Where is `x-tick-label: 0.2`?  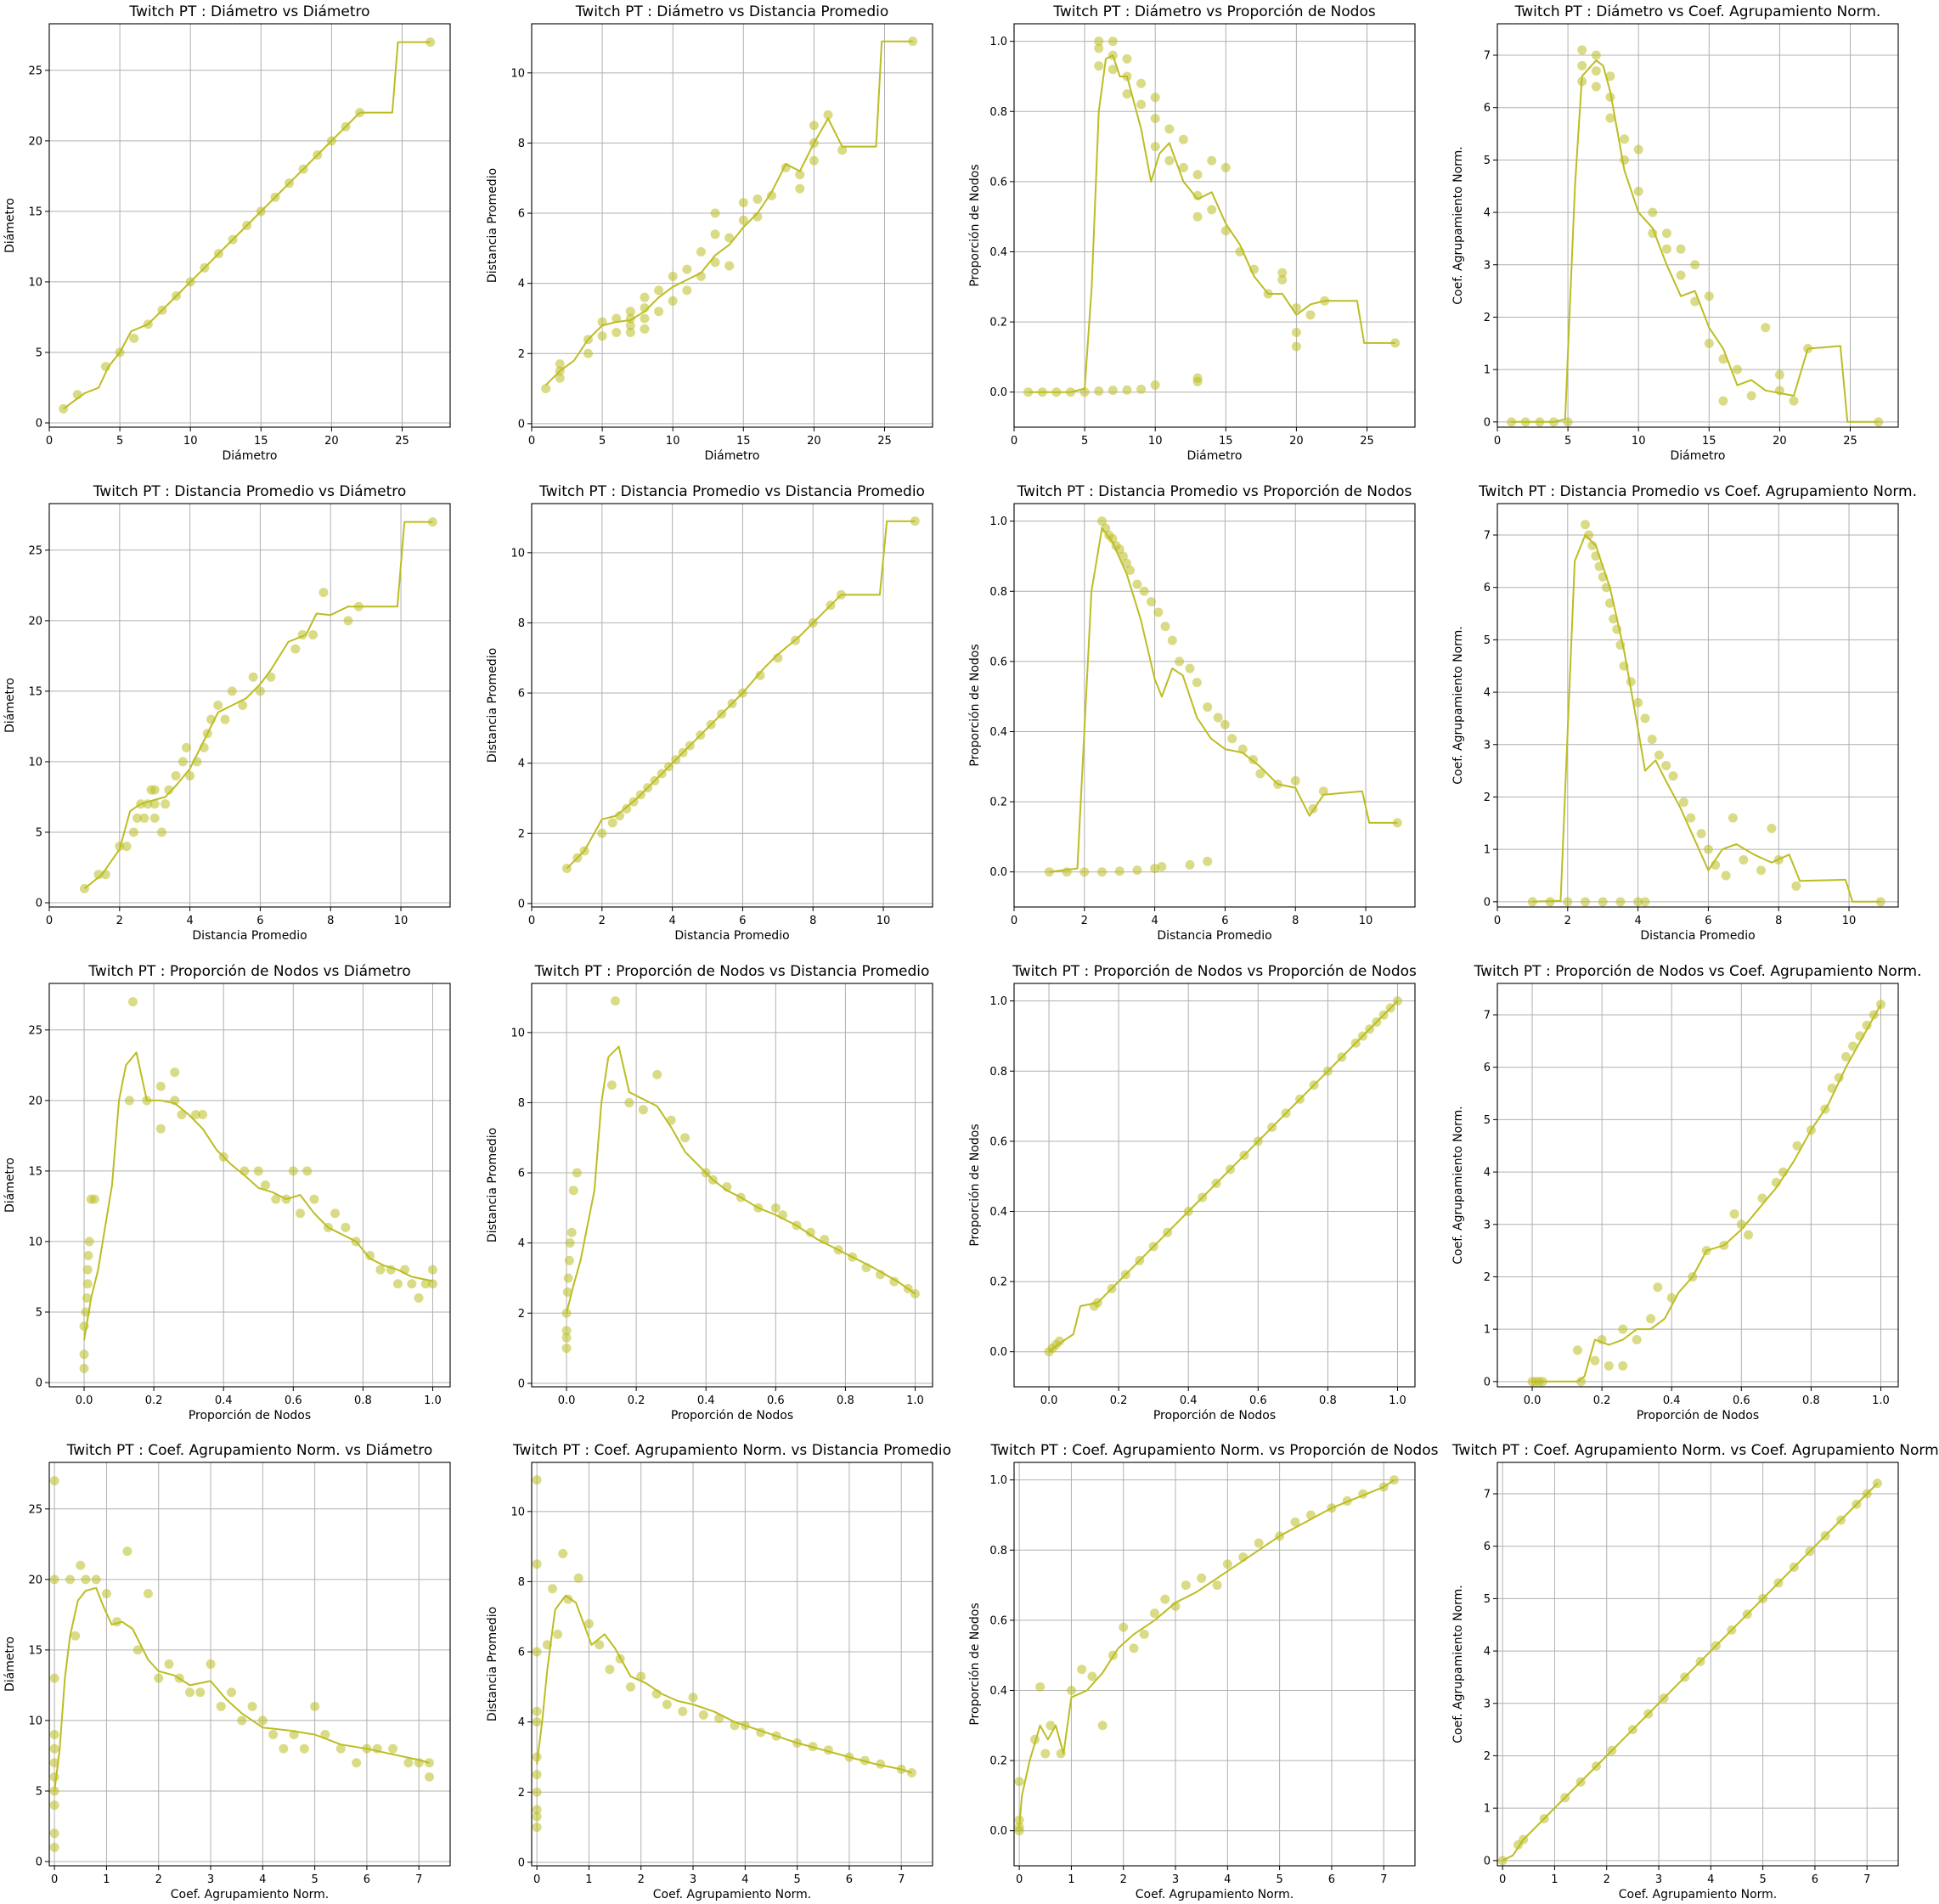 x-tick-label: 0.2 is located at coordinates (1602, 1400).